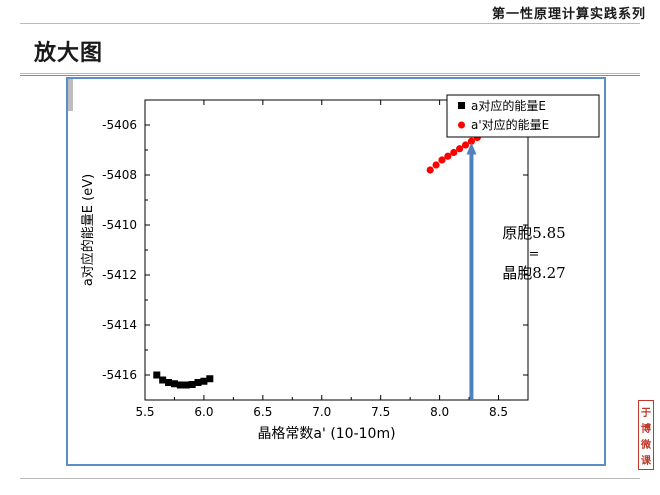 This screenshot has width=660, height=495. What do you see at coordinates (568, 14) in the screenshot?
I see `series-title: 第一性原理计算实践系列` at bounding box center [568, 14].